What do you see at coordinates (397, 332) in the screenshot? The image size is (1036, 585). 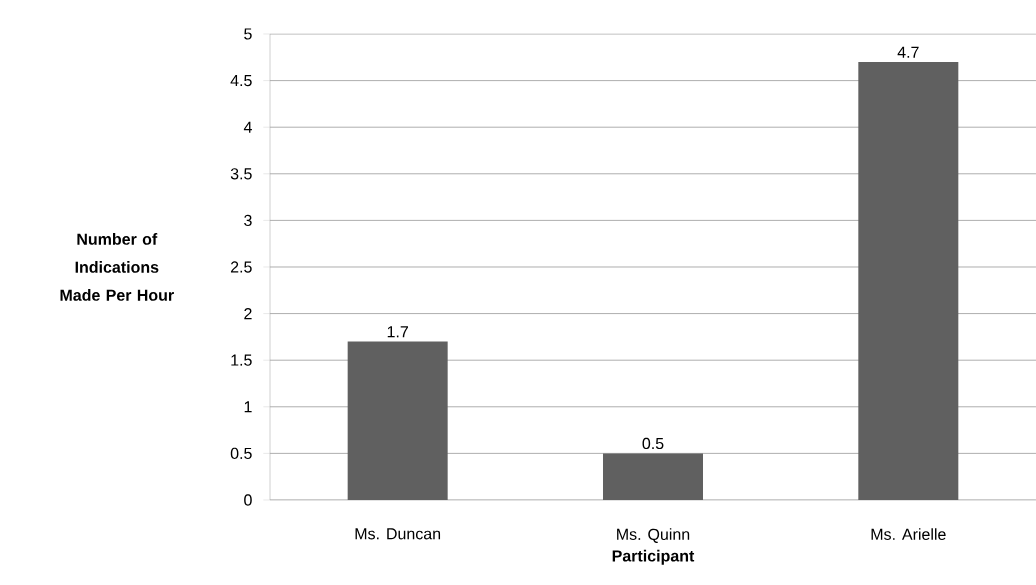 I see `data-label: 1.7` at bounding box center [397, 332].